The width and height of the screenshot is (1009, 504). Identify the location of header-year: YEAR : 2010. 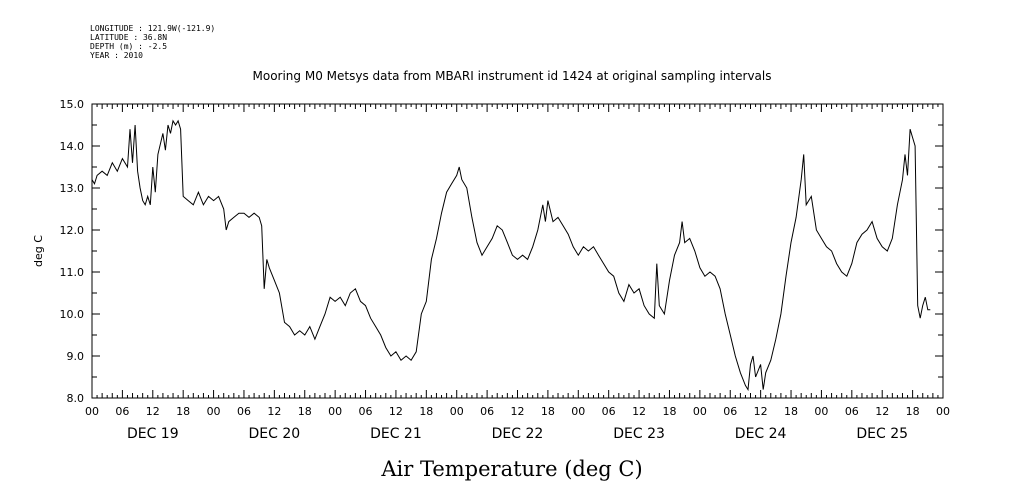
(116, 55).